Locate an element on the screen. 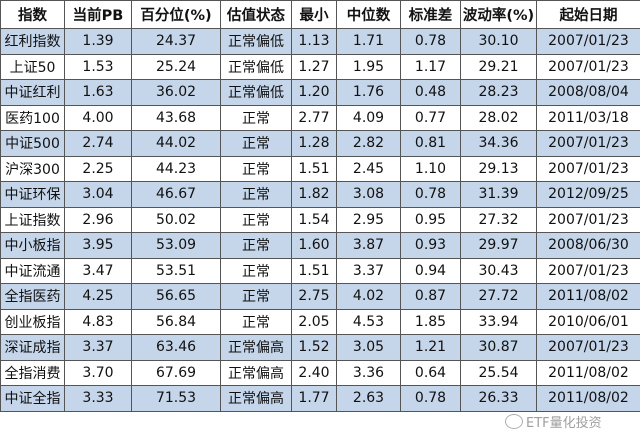 The height and width of the screenshot is (438, 640). table-cell: 24.37 is located at coordinates (176, 41).